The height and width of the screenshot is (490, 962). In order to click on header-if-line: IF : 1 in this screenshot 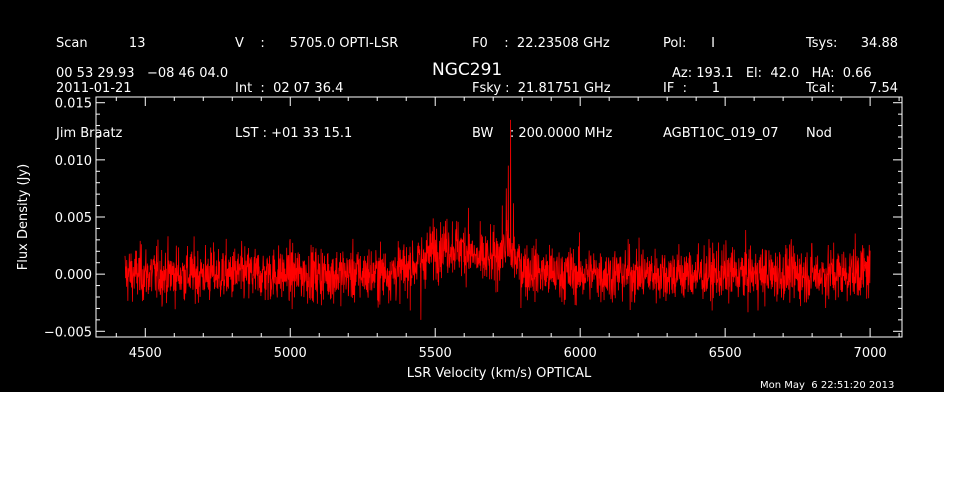, I will do `click(692, 88)`.